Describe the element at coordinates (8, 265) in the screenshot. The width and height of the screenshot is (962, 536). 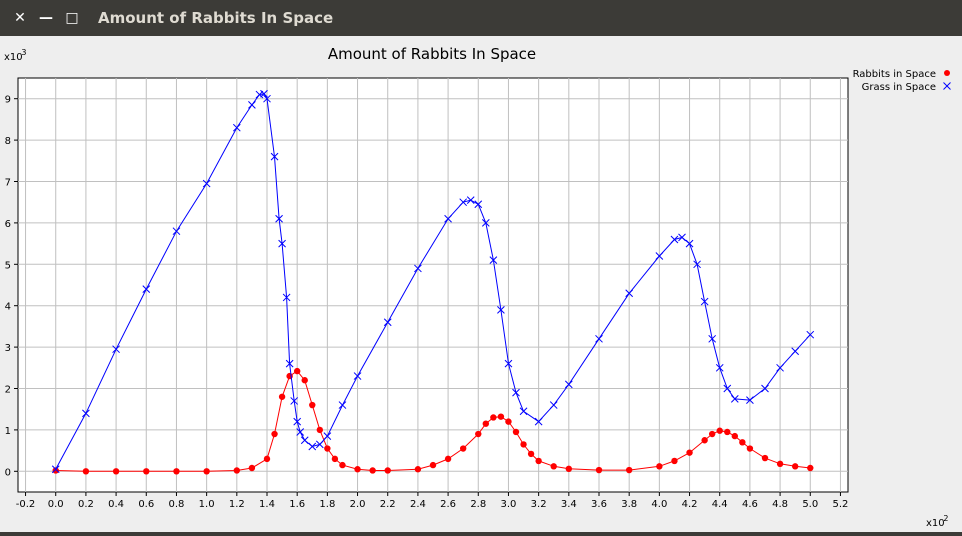
I see `y-tick-label: 5` at that location.